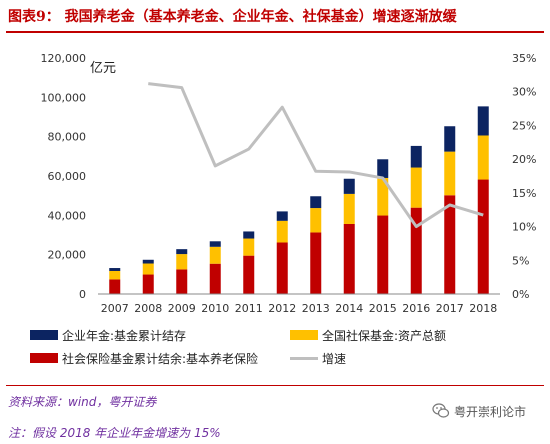 Image resolution: width=550 pixels, height=444 pixels. I want to click on legend-item: 社会保险基金累计结余:基本养老保险, so click(144, 358).